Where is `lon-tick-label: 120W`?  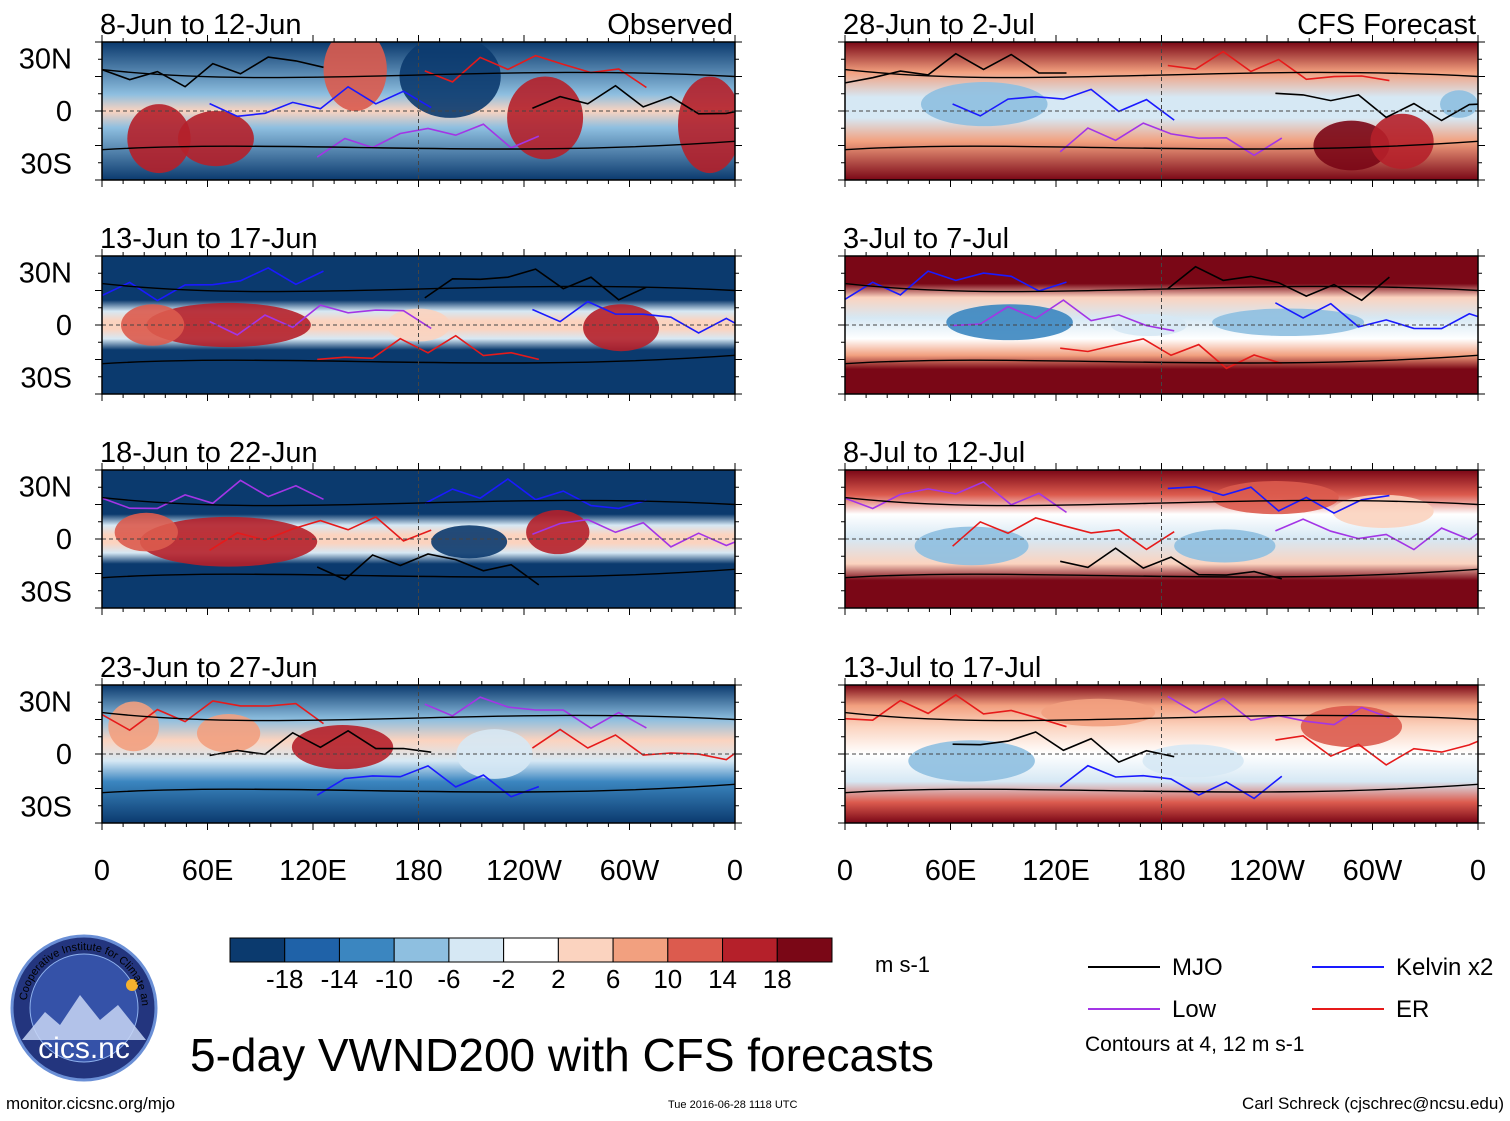 lon-tick-label: 120W is located at coordinates (1267, 871).